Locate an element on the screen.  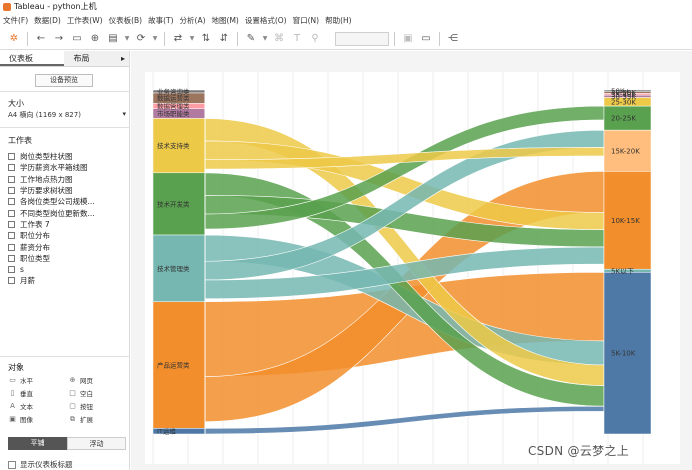
objects-grid: ▭ 水平 ⊕ 网页 ▯ 垂直 □ 空白 A 文本 ▢ 按钮 ▣ 图像 ⧉ 扩展 is located at coordinates (67, 399).